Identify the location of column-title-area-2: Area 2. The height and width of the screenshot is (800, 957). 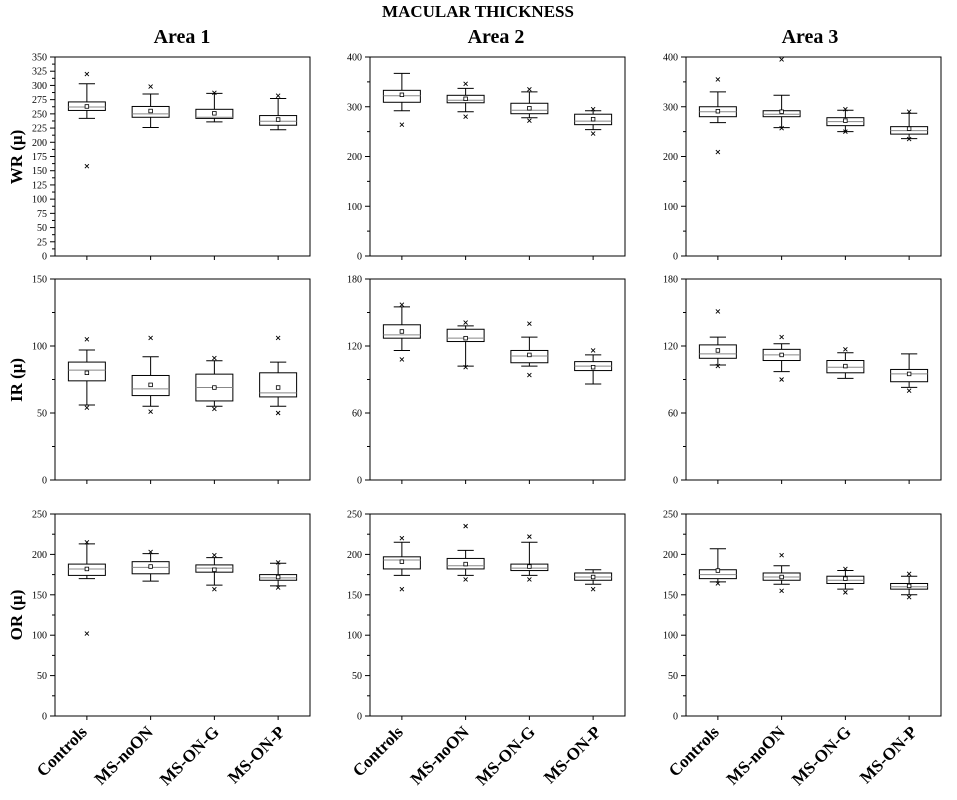
(496, 37).